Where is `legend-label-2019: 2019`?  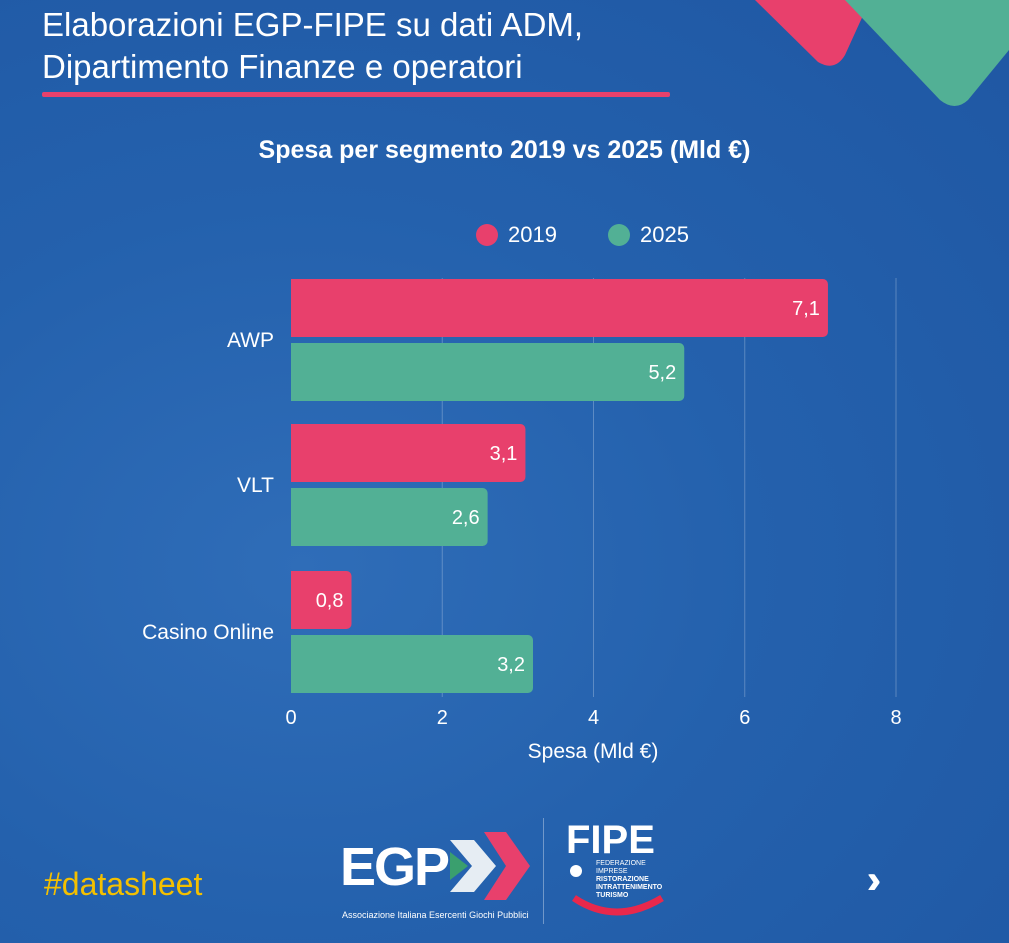 legend-label-2019: 2019 is located at coordinates (532, 234).